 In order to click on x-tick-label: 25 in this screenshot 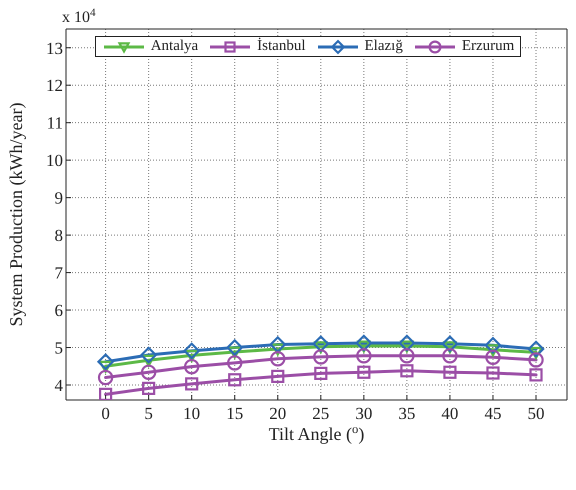, I will do `click(321, 414)`.